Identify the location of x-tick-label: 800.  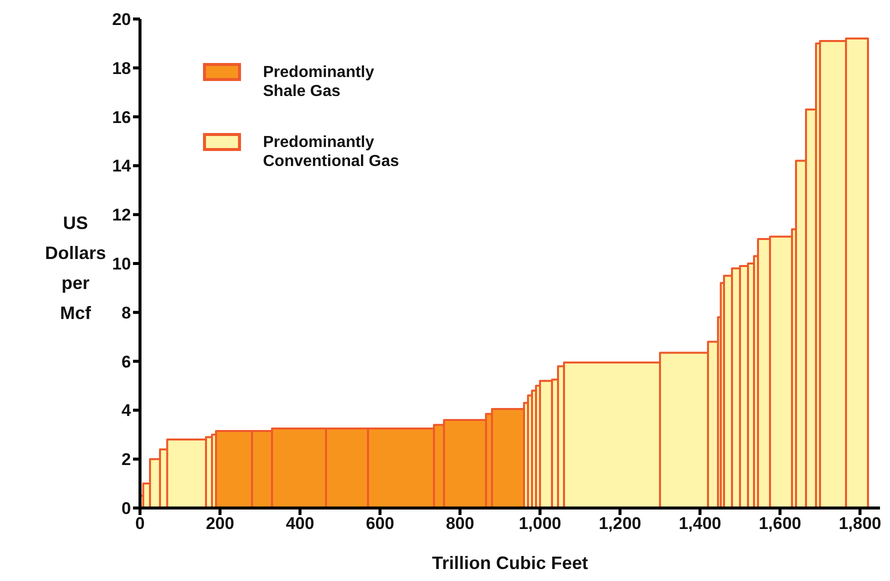
(460, 524).